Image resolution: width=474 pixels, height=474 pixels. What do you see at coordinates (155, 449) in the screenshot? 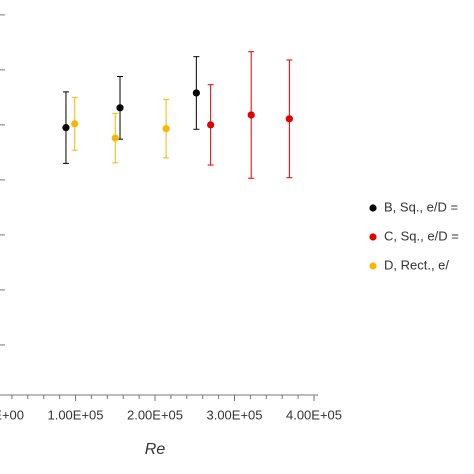
I see `x-axis-title: Re` at bounding box center [155, 449].